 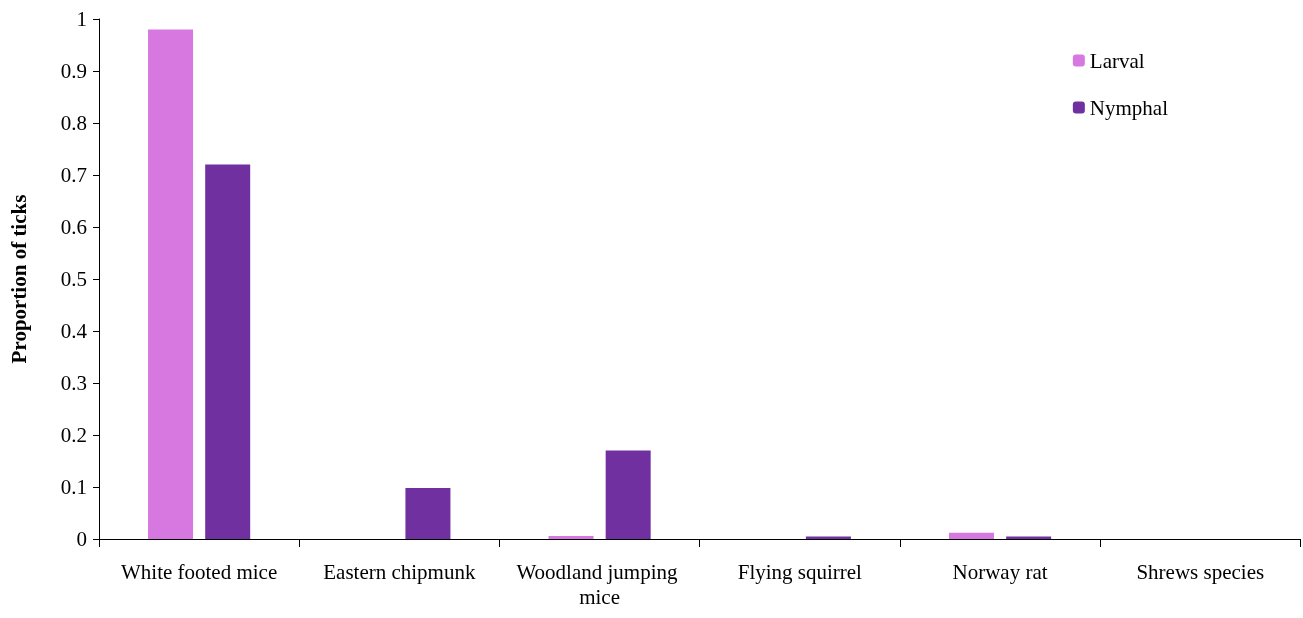 What do you see at coordinates (599, 584) in the screenshot?
I see `x-tick-label: Woodland jumping mice` at bounding box center [599, 584].